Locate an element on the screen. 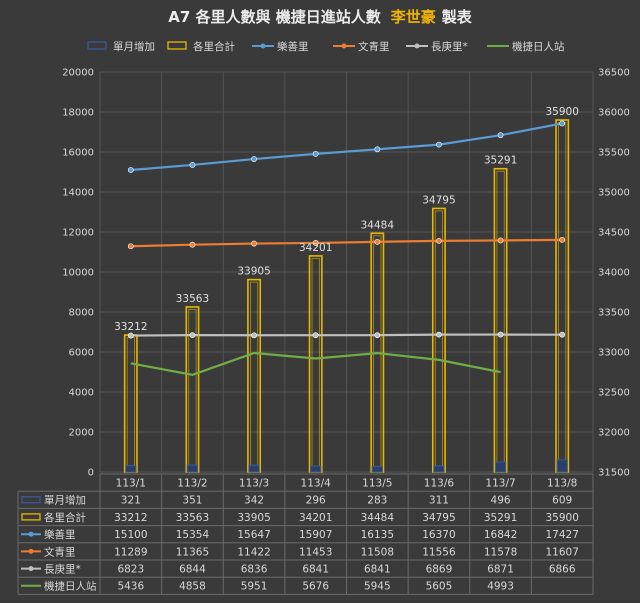 The width and height of the screenshot is (640, 603). right-tick-label: 35000 is located at coordinates (614, 193).